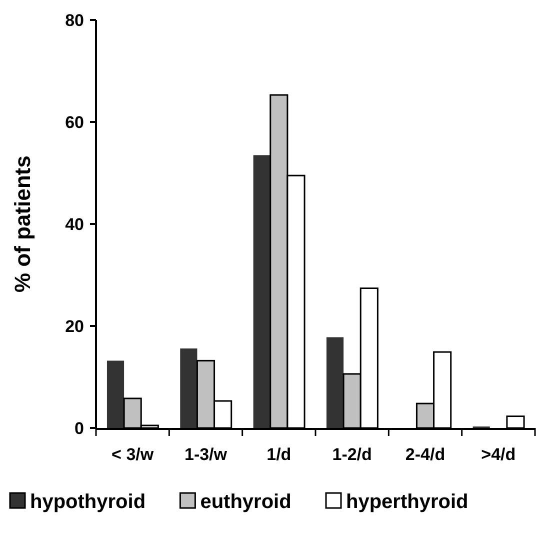 The height and width of the screenshot is (533, 547). Describe the element at coordinates (74, 326) in the screenshot. I see `y-tick-label: 20` at that location.